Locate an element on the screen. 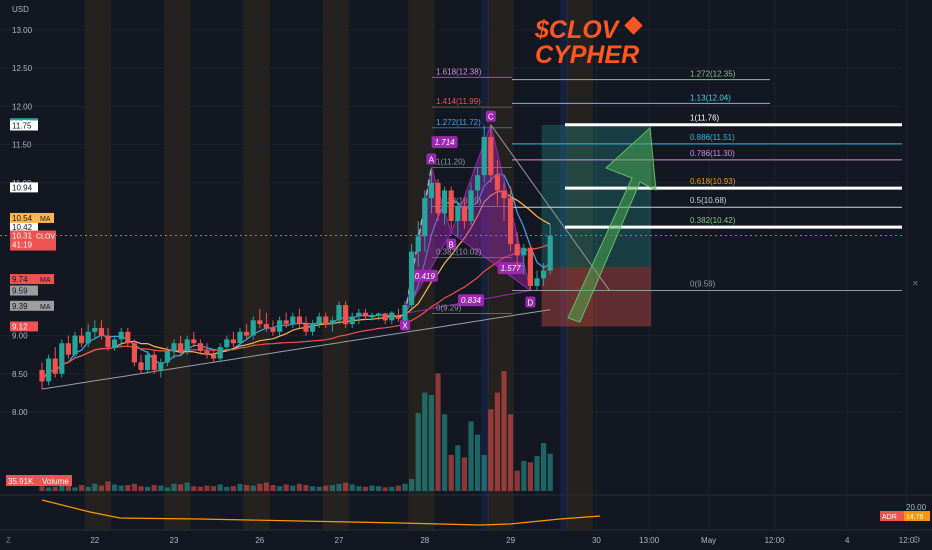 This screenshot has height=550, width=932. volume-tag-name: Volume is located at coordinates (55, 481).